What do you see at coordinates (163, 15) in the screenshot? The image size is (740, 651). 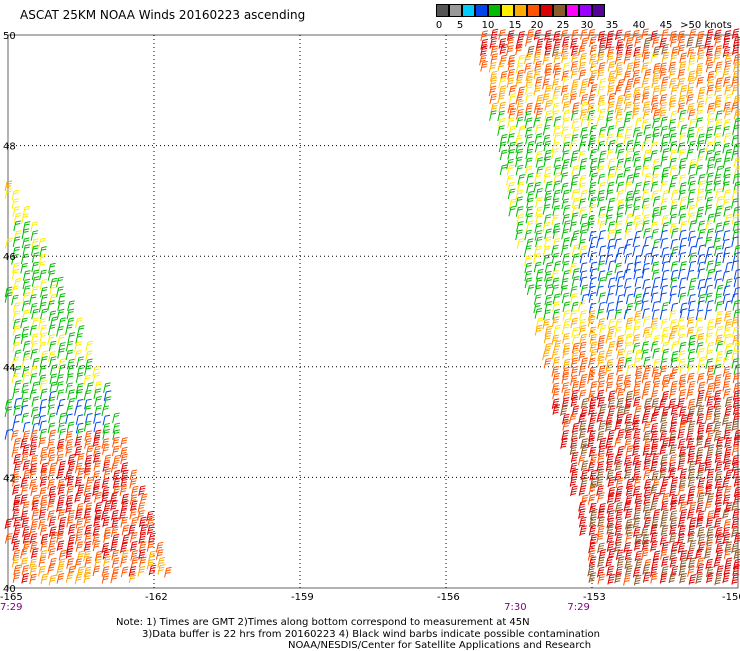 I see `chart-title: ASCAT 25KM NOAA Winds 20160223 ascending` at bounding box center [163, 15].